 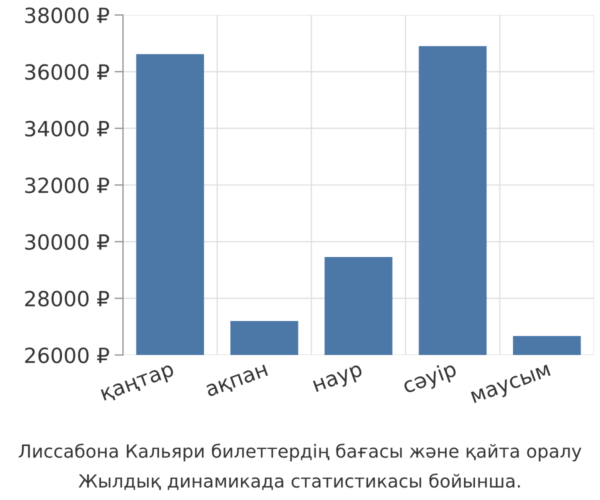 I want to click on y-tick-label: 36000 ₽, so click(x=67, y=72).